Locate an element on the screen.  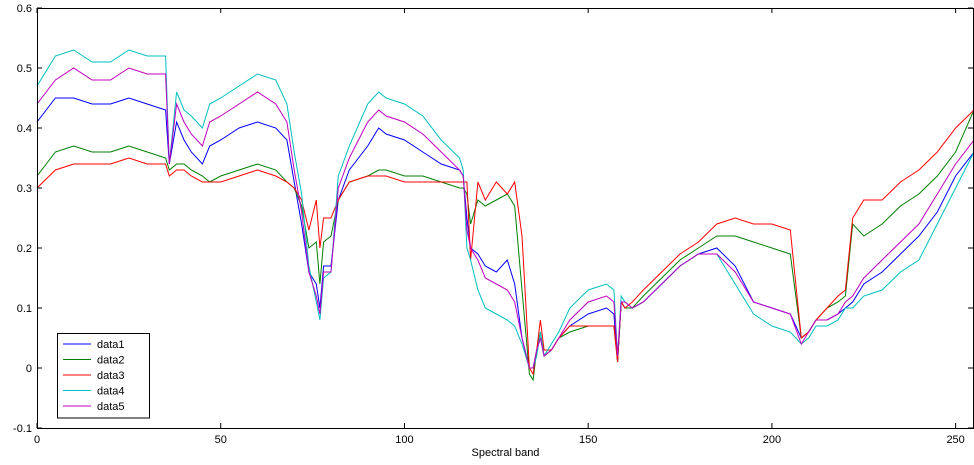
x-tick-label: 50 is located at coordinates (221, 440).